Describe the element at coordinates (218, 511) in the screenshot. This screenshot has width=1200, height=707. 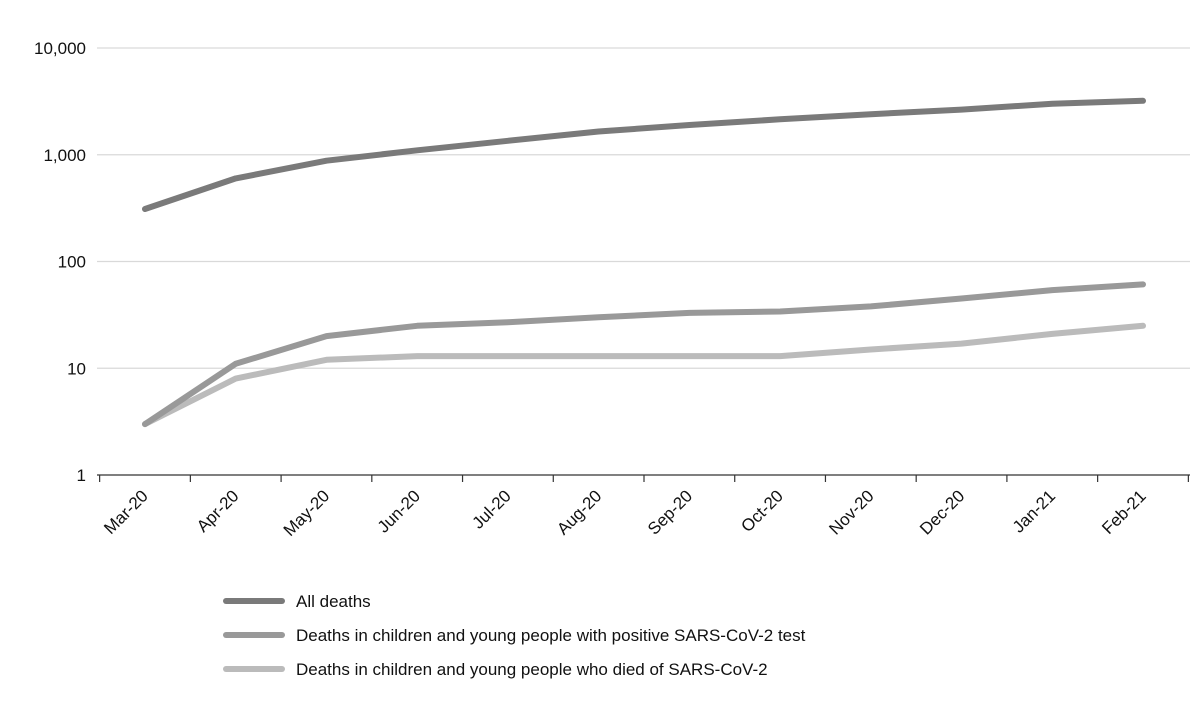
I see `x-tick-label: Apr-20` at that location.